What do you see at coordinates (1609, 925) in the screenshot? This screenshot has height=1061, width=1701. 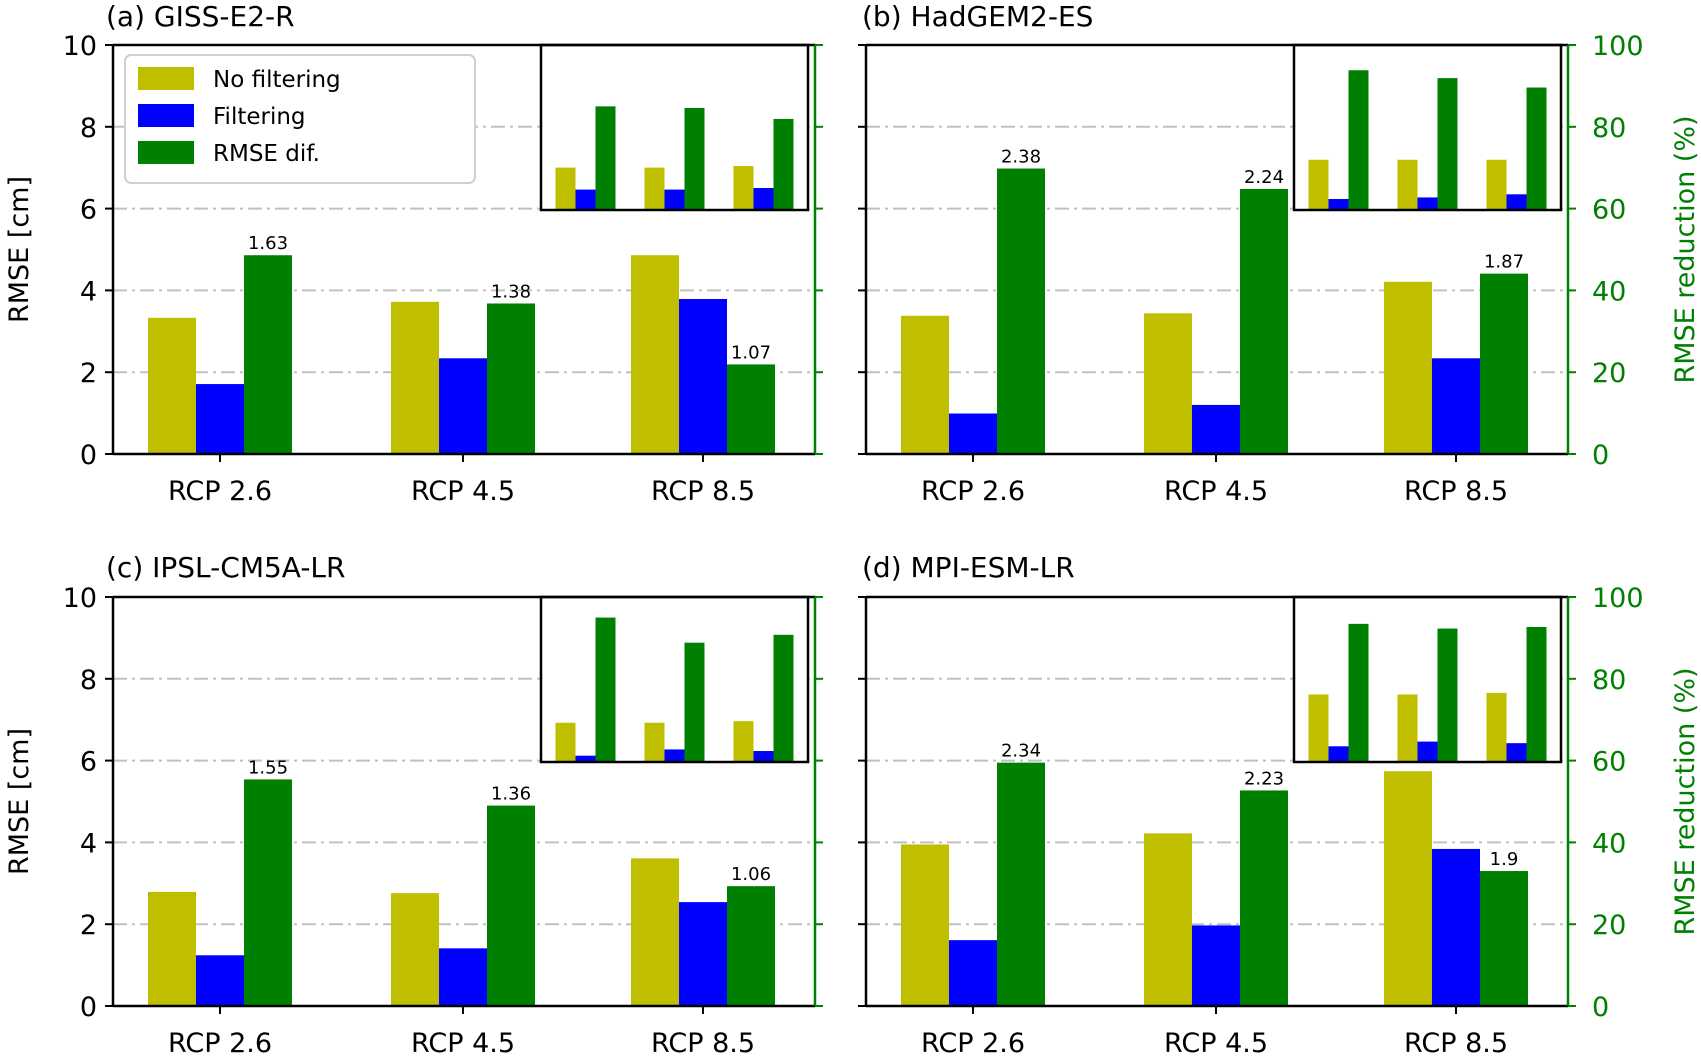 I see `panel-d-y2tick-label: 20` at bounding box center [1609, 925].